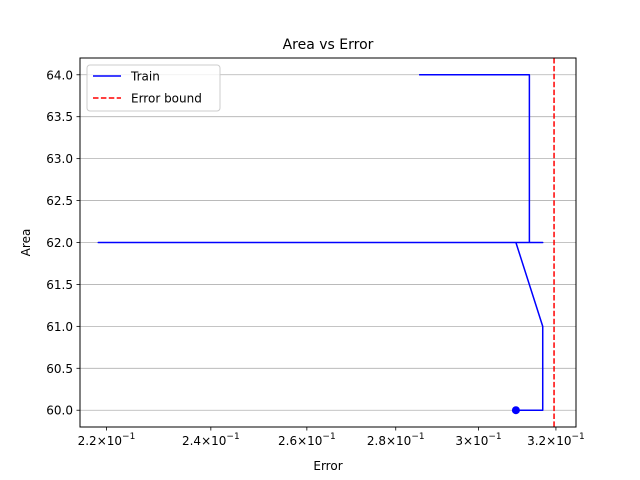 The width and height of the screenshot is (640, 480). I want to click on y-tick-label: 61.0, so click(59, 327).